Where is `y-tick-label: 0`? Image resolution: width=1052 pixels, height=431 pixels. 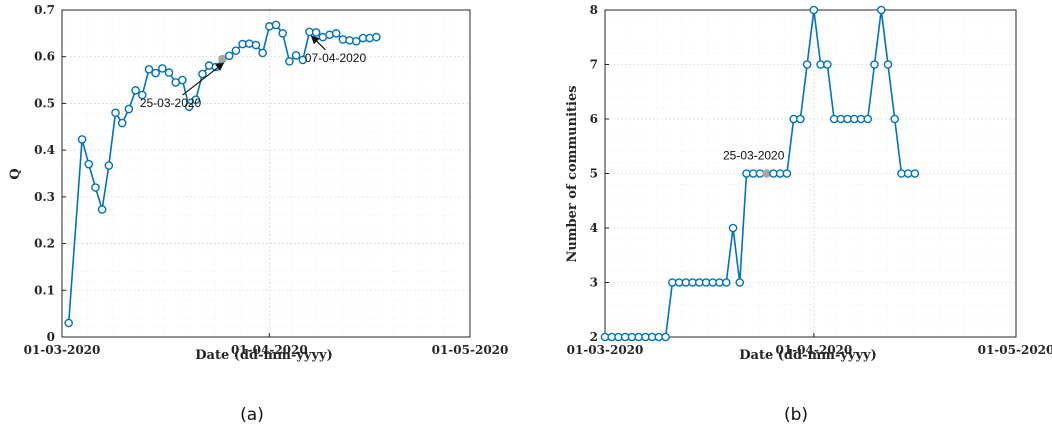 y-tick-label: 0 is located at coordinates (51, 337).